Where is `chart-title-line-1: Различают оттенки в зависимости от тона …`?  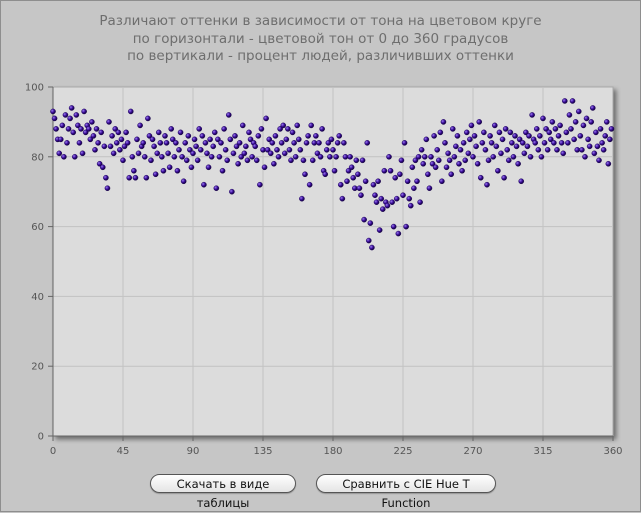 chart-title-line-1: Различают оттенки в зависимости от тона … is located at coordinates (320, 21).